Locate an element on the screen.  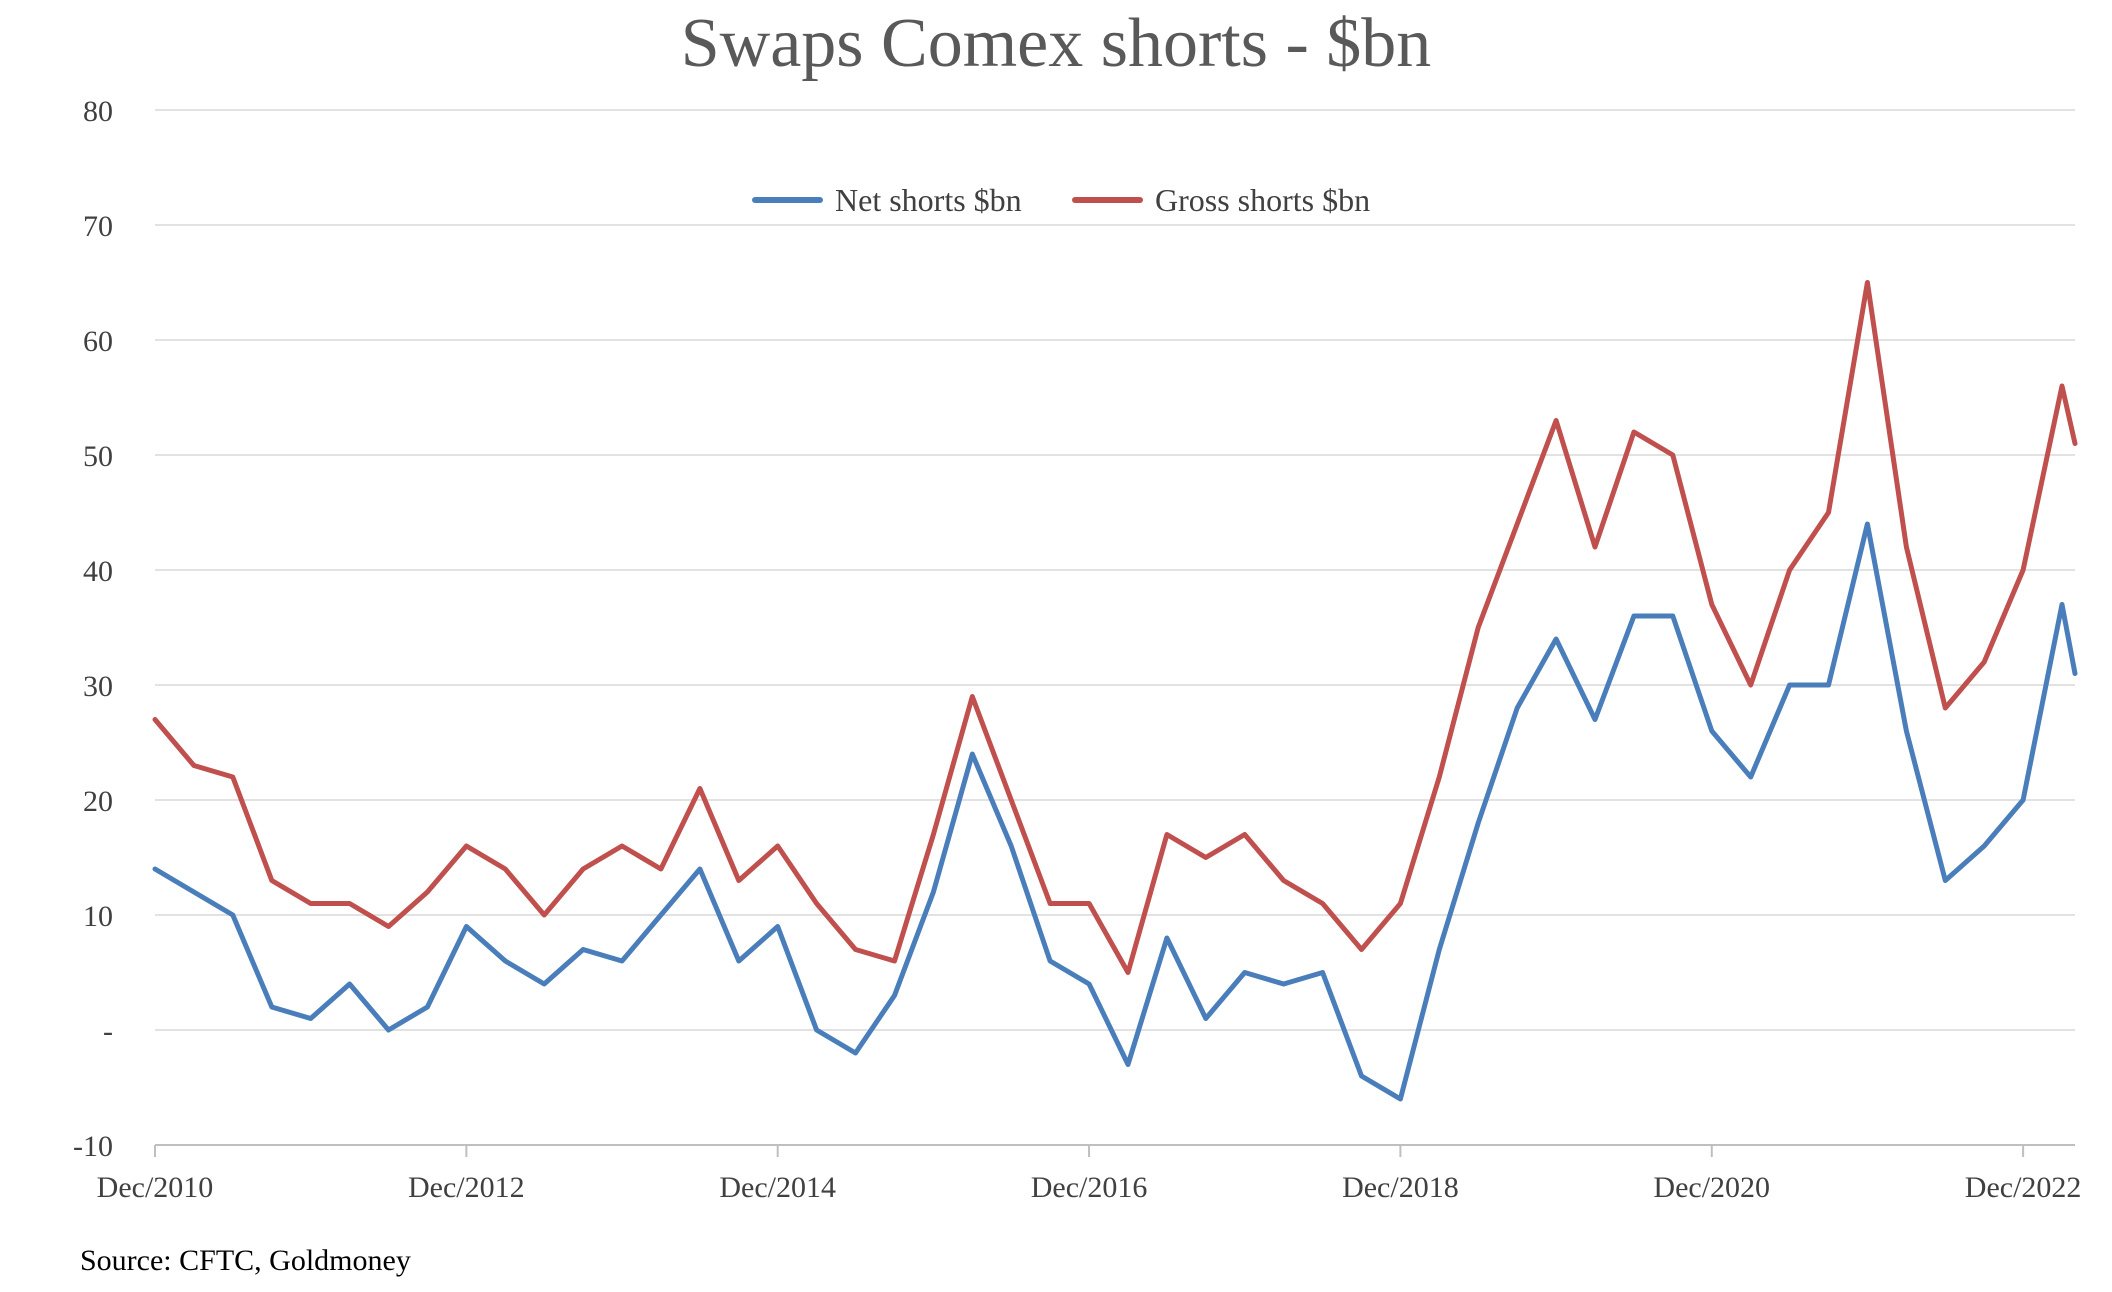
y-tick-label: 20 is located at coordinates (98, 801).